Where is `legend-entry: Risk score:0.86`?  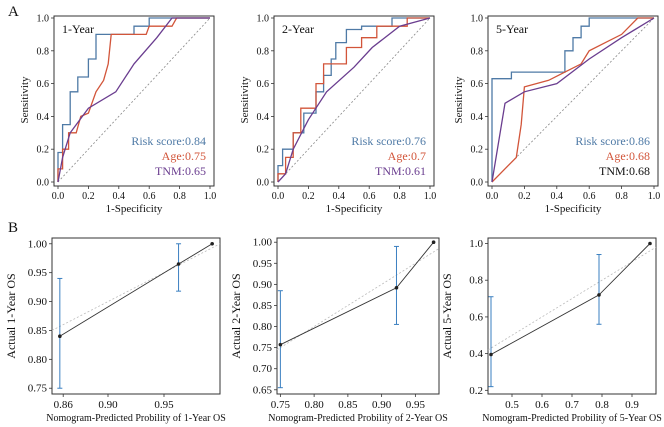 legend-entry: Risk score:0.86 is located at coordinates (612, 141).